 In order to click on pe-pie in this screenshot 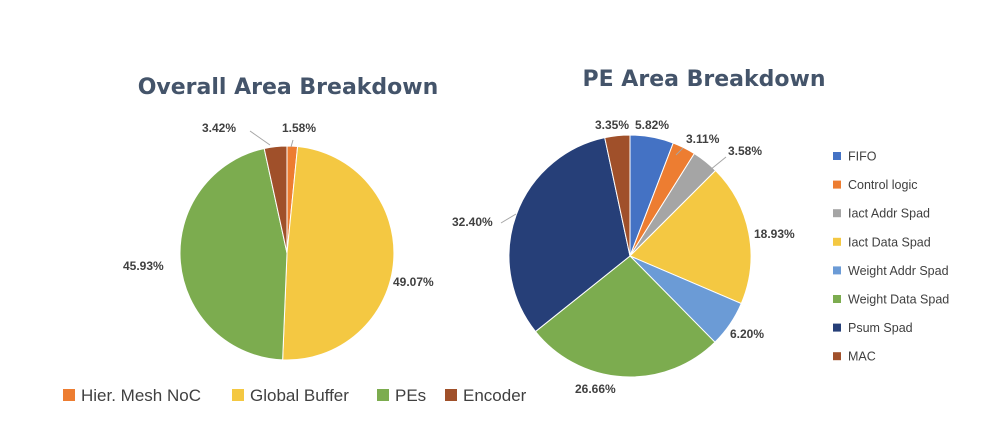, I will do `click(630, 256)`.